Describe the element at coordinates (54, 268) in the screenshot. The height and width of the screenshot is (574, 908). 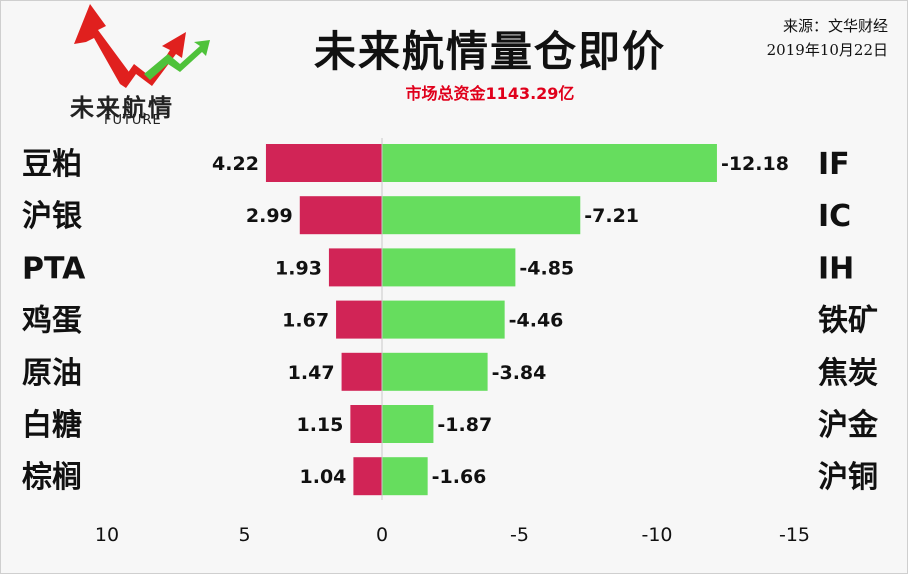
I see `left-category-label: PTA` at that location.